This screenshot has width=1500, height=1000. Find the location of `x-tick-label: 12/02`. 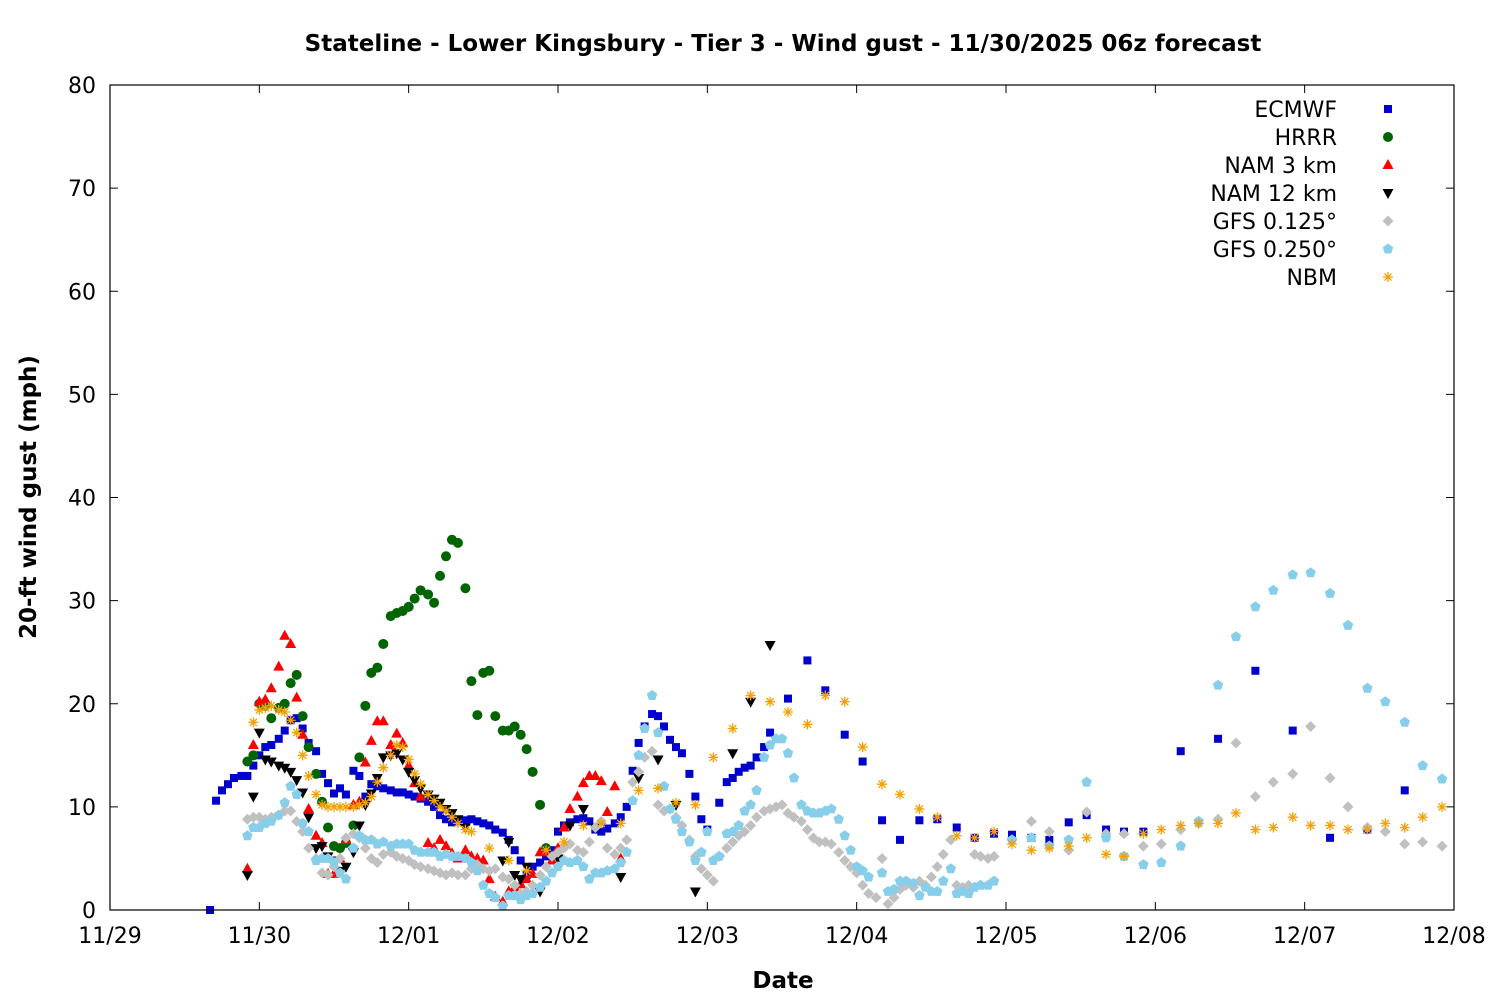

x-tick-label: 12/02 is located at coordinates (557, 936).